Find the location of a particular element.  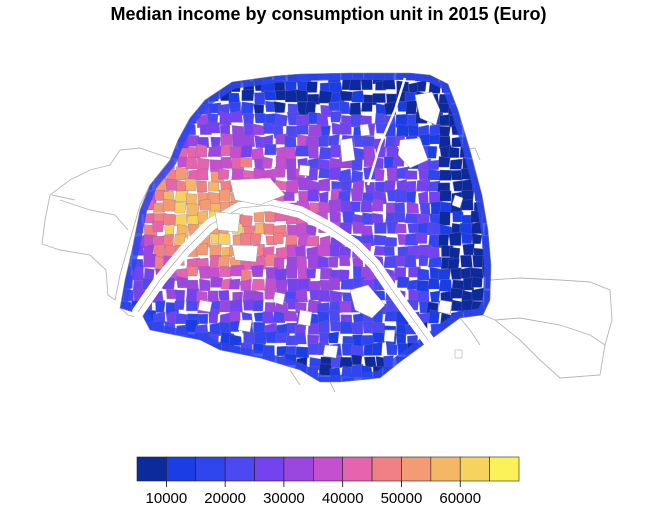

railway-line is located at coordinates (386, 131).